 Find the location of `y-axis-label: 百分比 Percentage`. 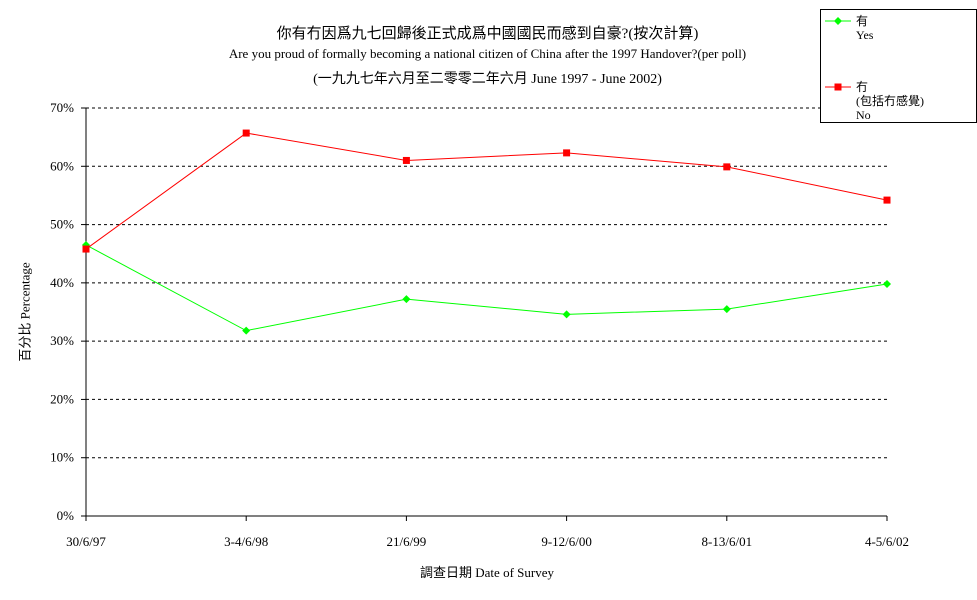

y-axis-label: 百分比 Percentage is located at coordinates (25, 312).